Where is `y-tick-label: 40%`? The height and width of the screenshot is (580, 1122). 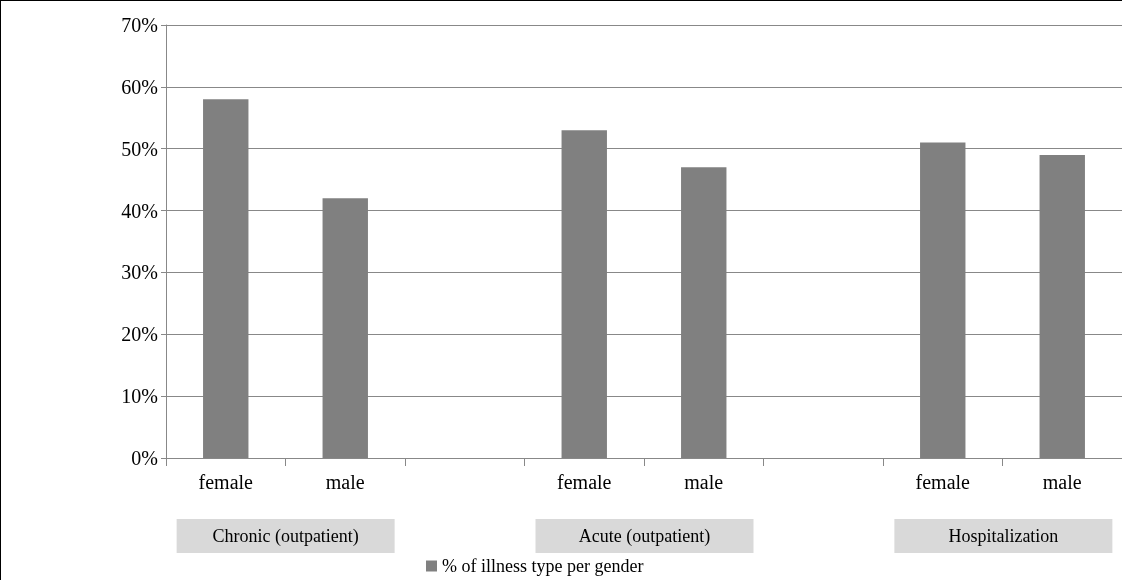 y-tick-label: 40% is located at coordinates (139, 210).